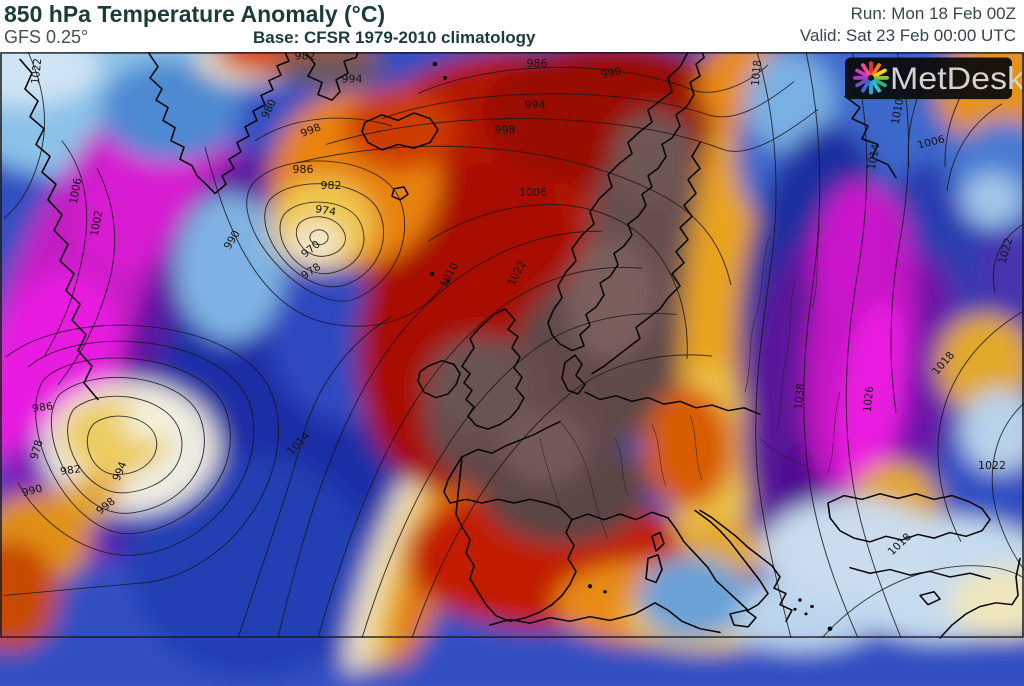  What do you see at coordinates (957, 78) in the screenshot?
I see `logo-text: MetDesk` at bounding box center [957, 78].